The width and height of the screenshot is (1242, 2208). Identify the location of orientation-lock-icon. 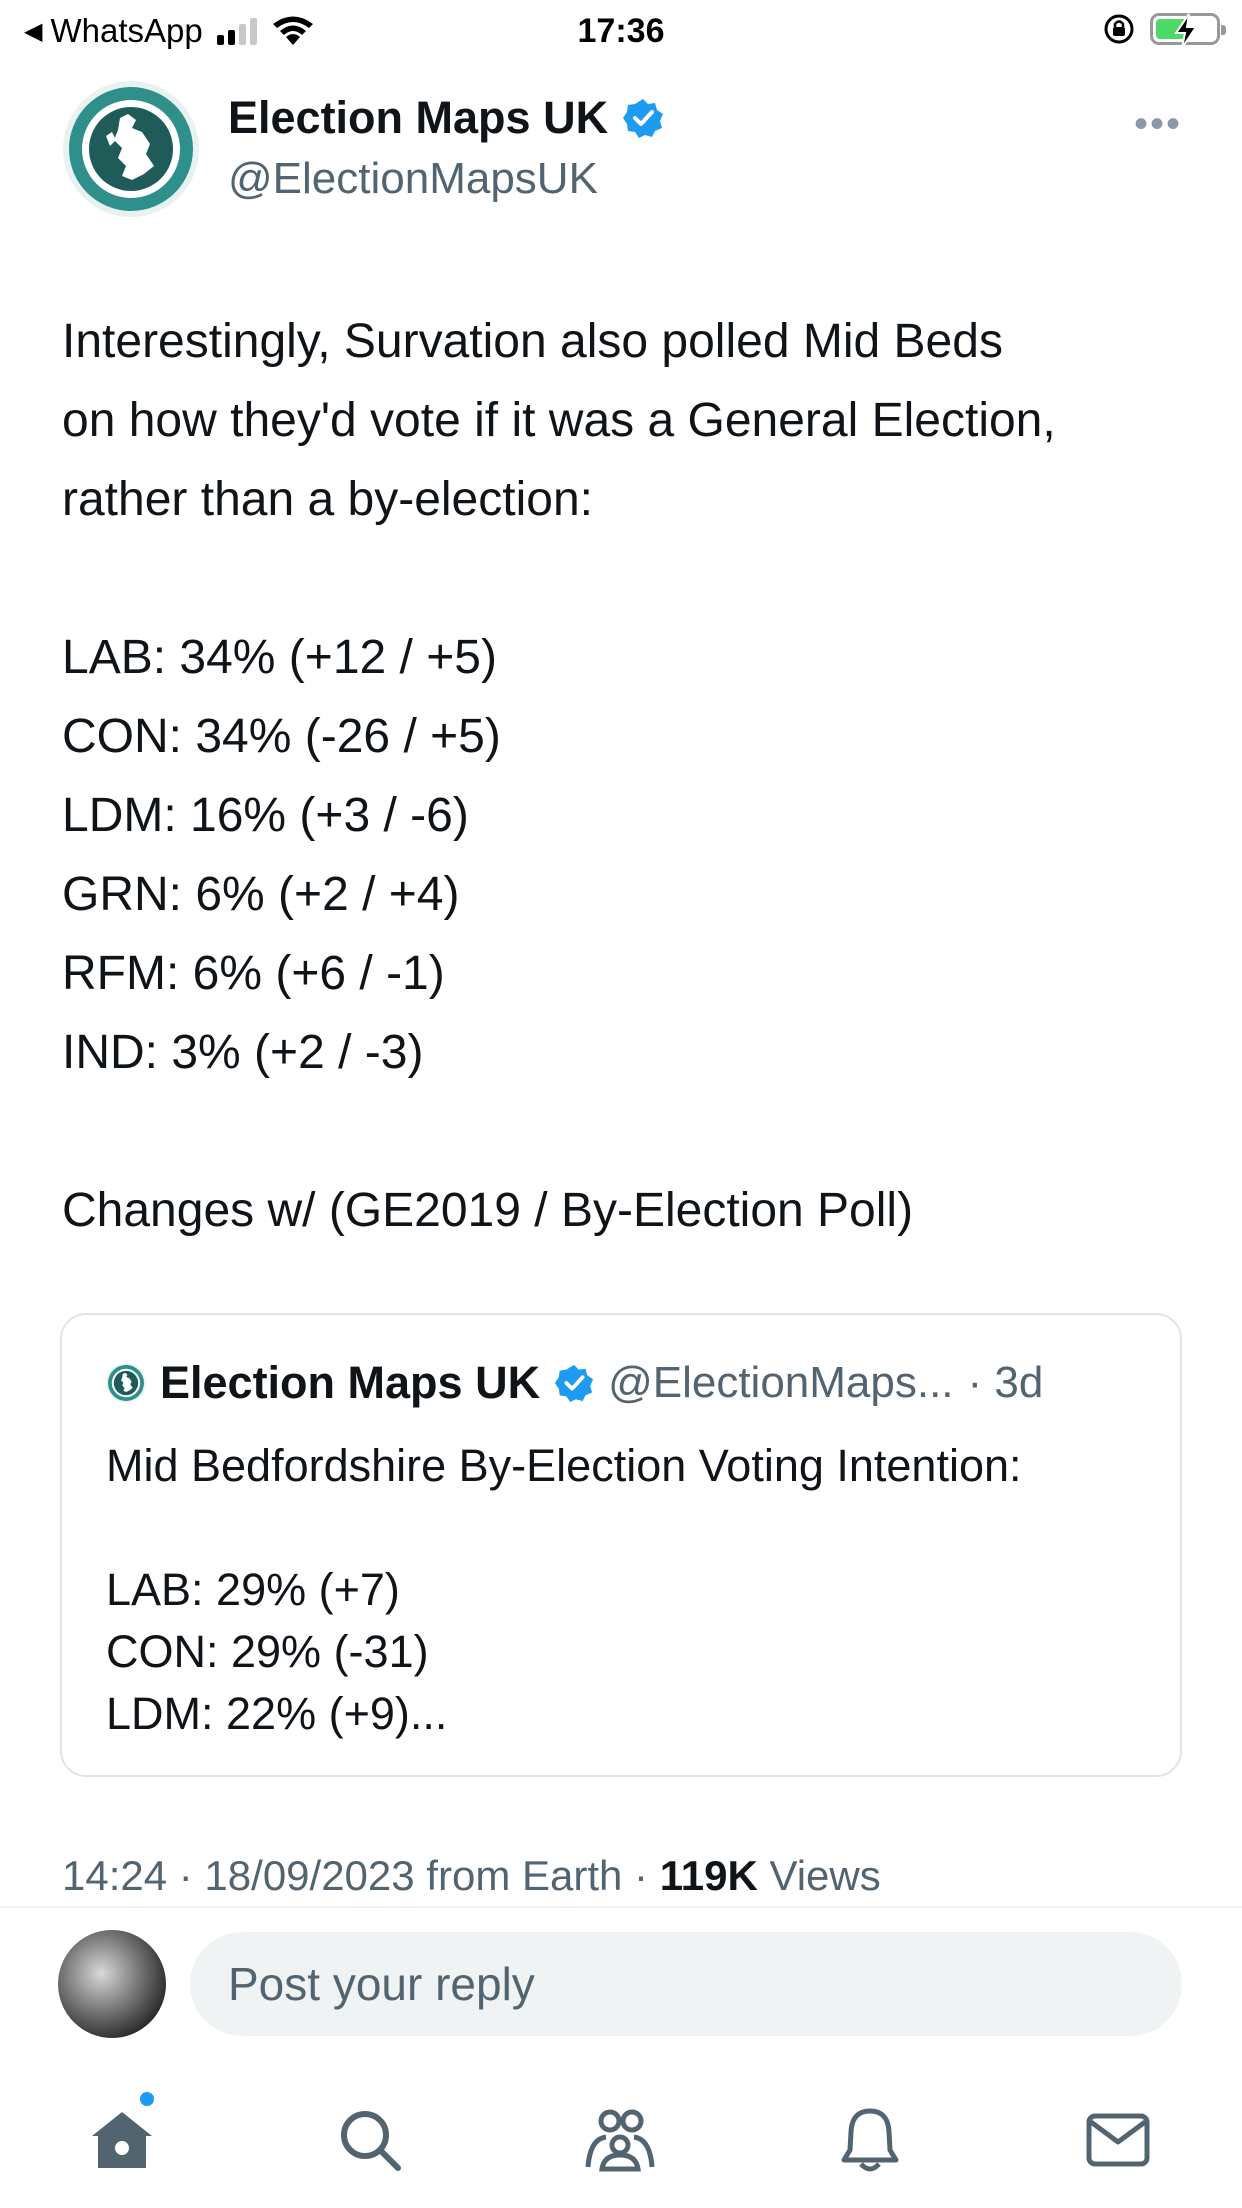
(1119, 29).